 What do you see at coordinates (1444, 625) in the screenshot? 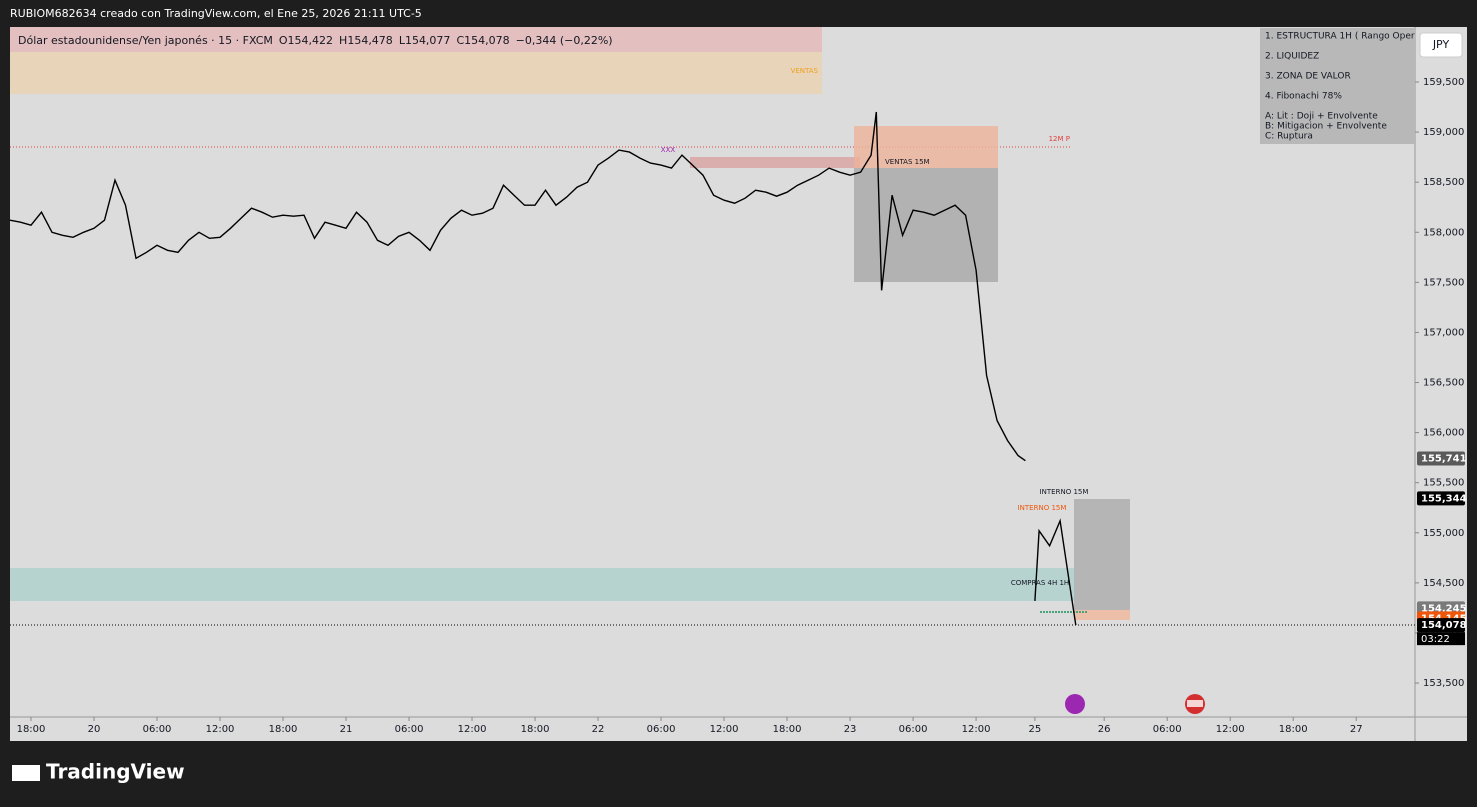
I see `price-label: 154,078` at bounding box center [1444, 625].